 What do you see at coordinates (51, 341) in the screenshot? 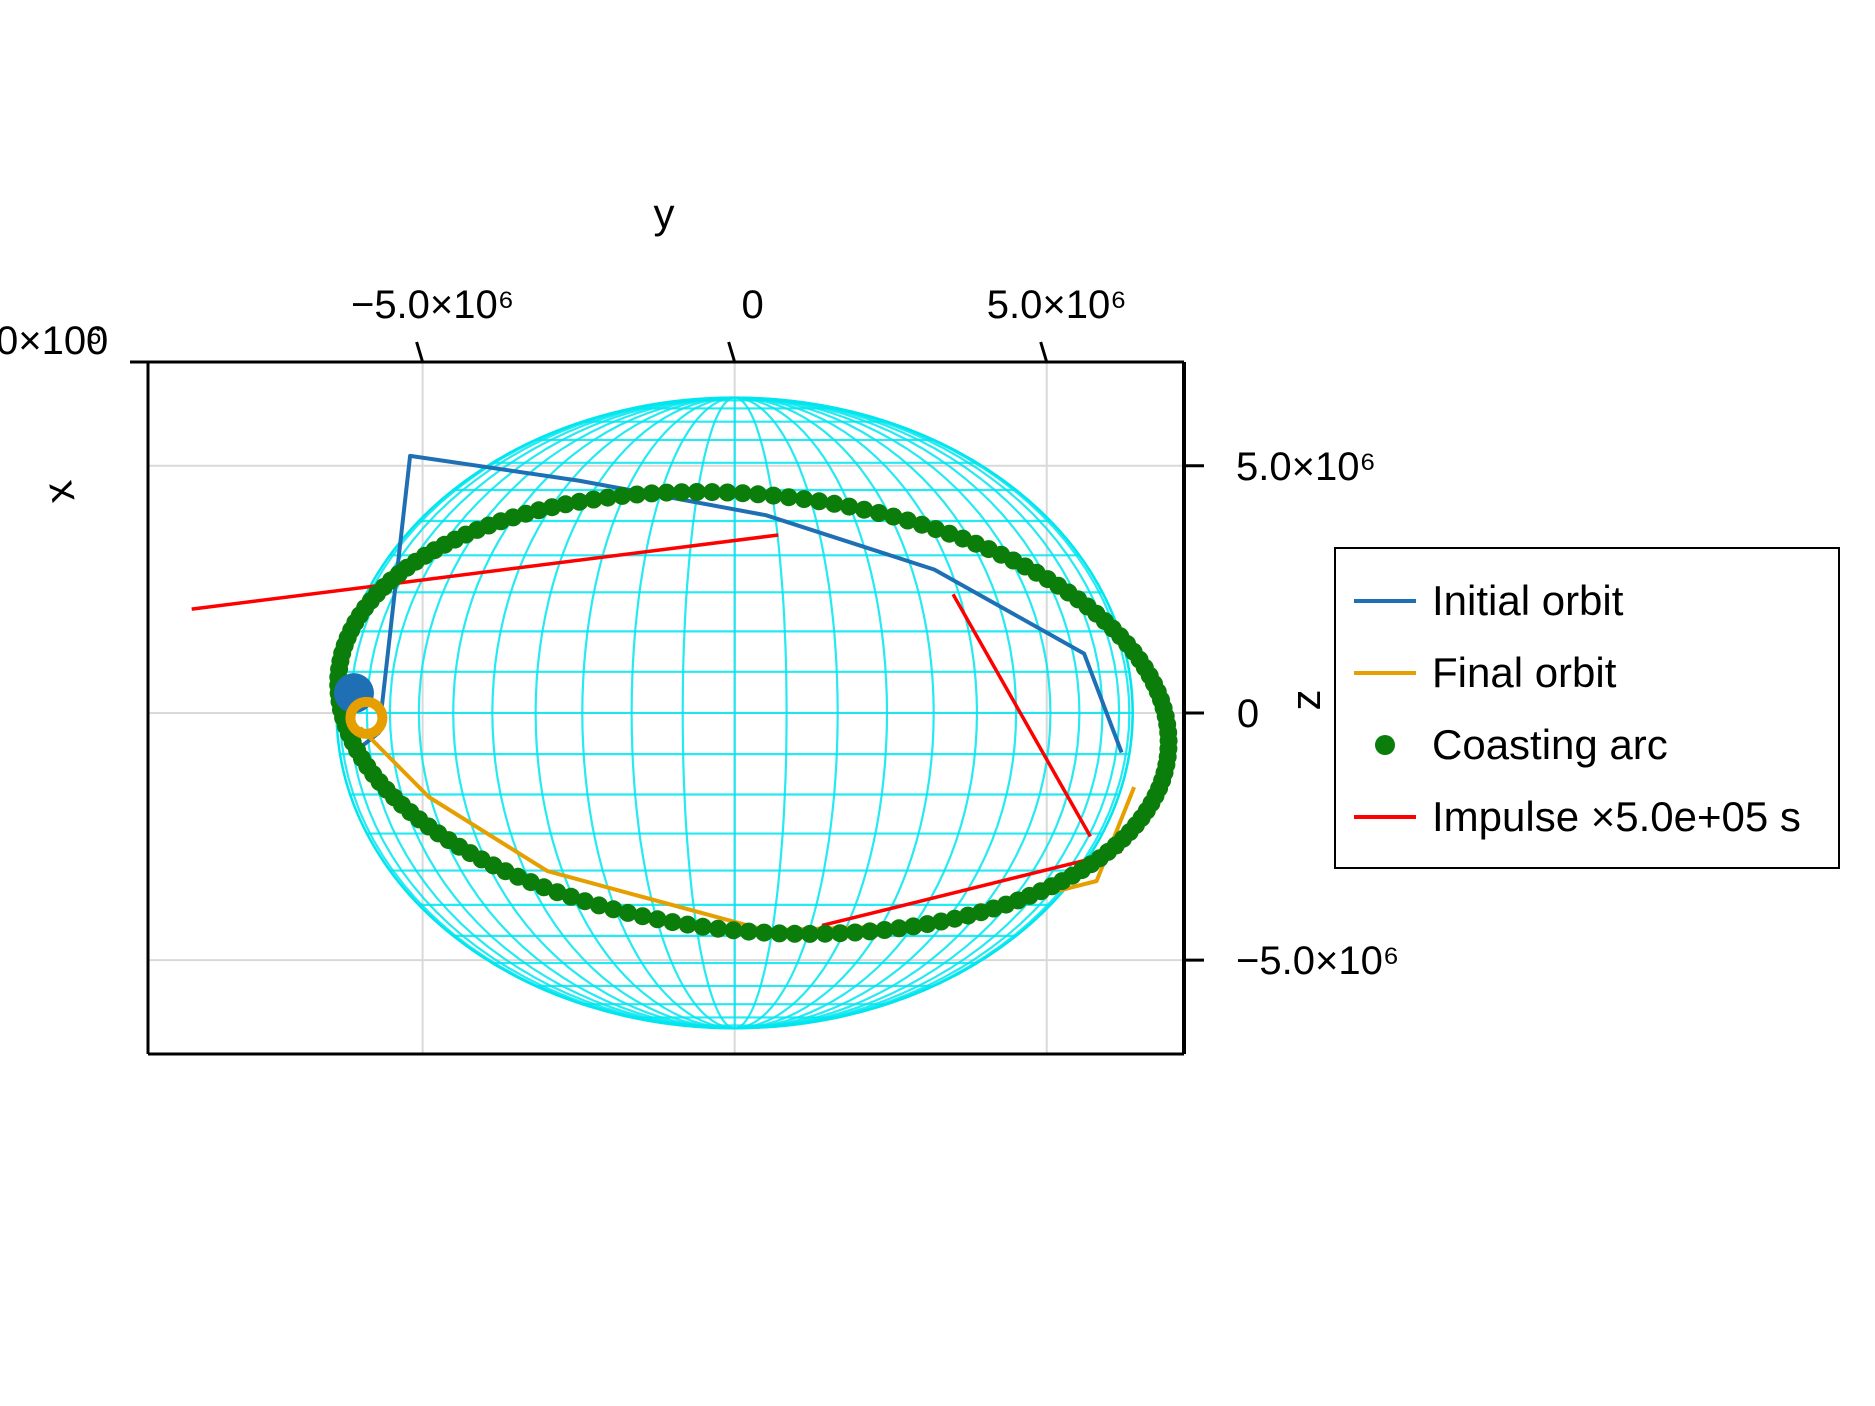
I see `x-tick-label-overlap-a: 0×10⁶` at bounding box center [51, 341].